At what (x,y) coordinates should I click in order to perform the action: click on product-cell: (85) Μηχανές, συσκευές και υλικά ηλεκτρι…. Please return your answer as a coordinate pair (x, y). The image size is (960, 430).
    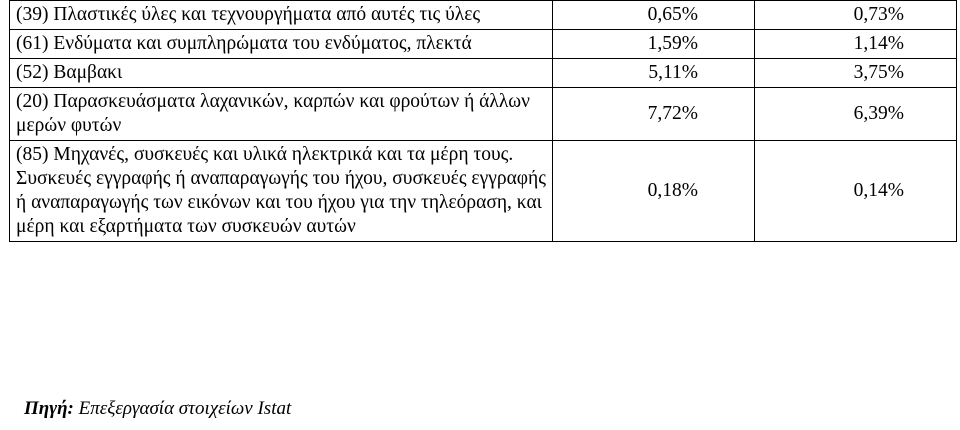
    Looking at the image, I should click on (281, 191).